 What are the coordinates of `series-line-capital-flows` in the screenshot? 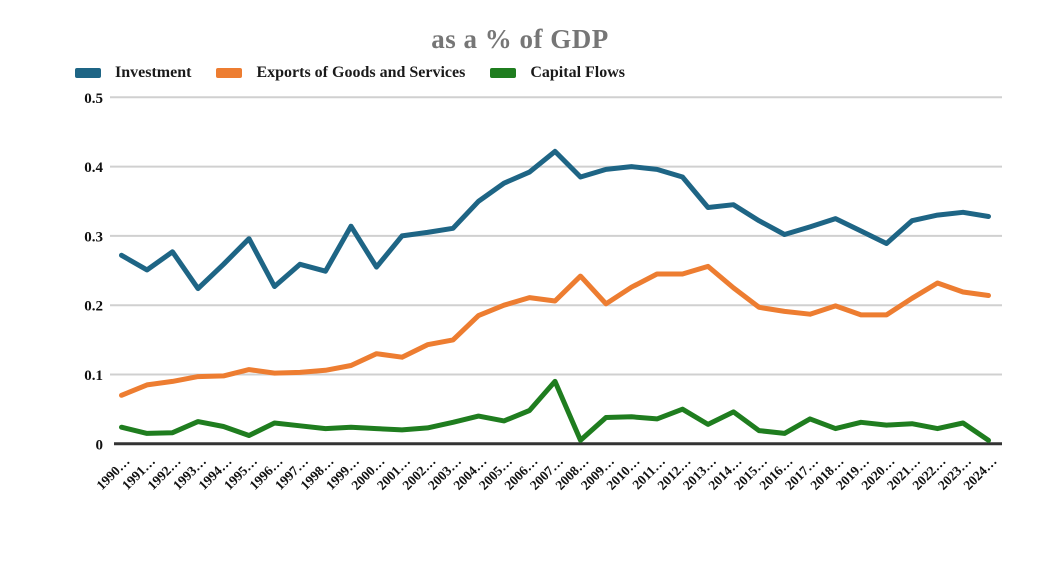 It's located at (555, 410).